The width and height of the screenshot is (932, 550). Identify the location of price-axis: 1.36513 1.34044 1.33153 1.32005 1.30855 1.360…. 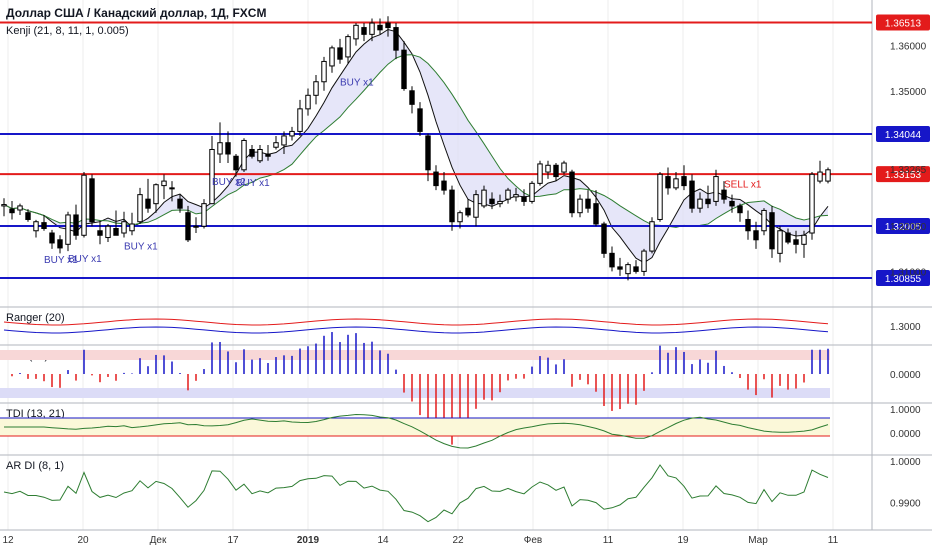
(903, 261).